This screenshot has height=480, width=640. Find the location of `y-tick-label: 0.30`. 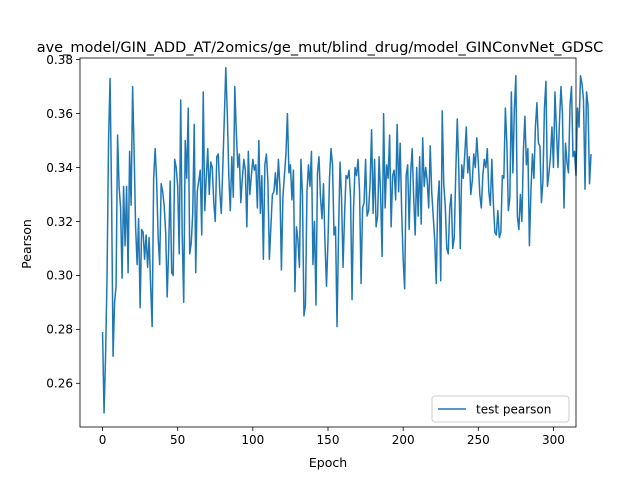

y-tick-label: 0.30 is located at coordinates (59, 276).